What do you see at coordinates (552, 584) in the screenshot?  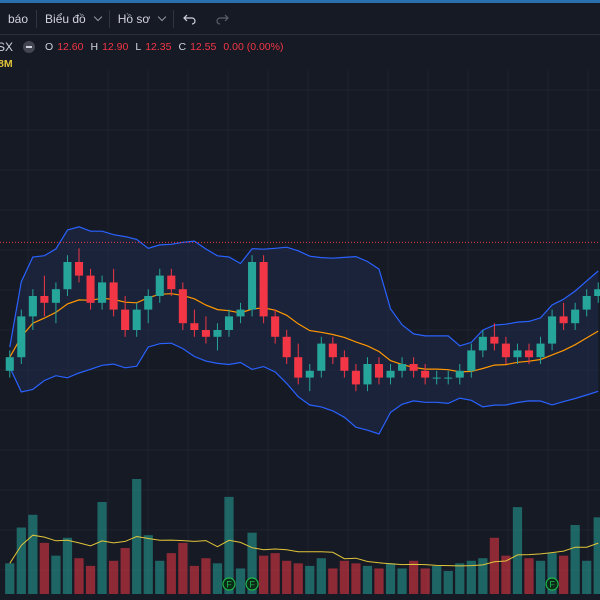 I see `fund-marker-icon` at bounding box center [552, 584].